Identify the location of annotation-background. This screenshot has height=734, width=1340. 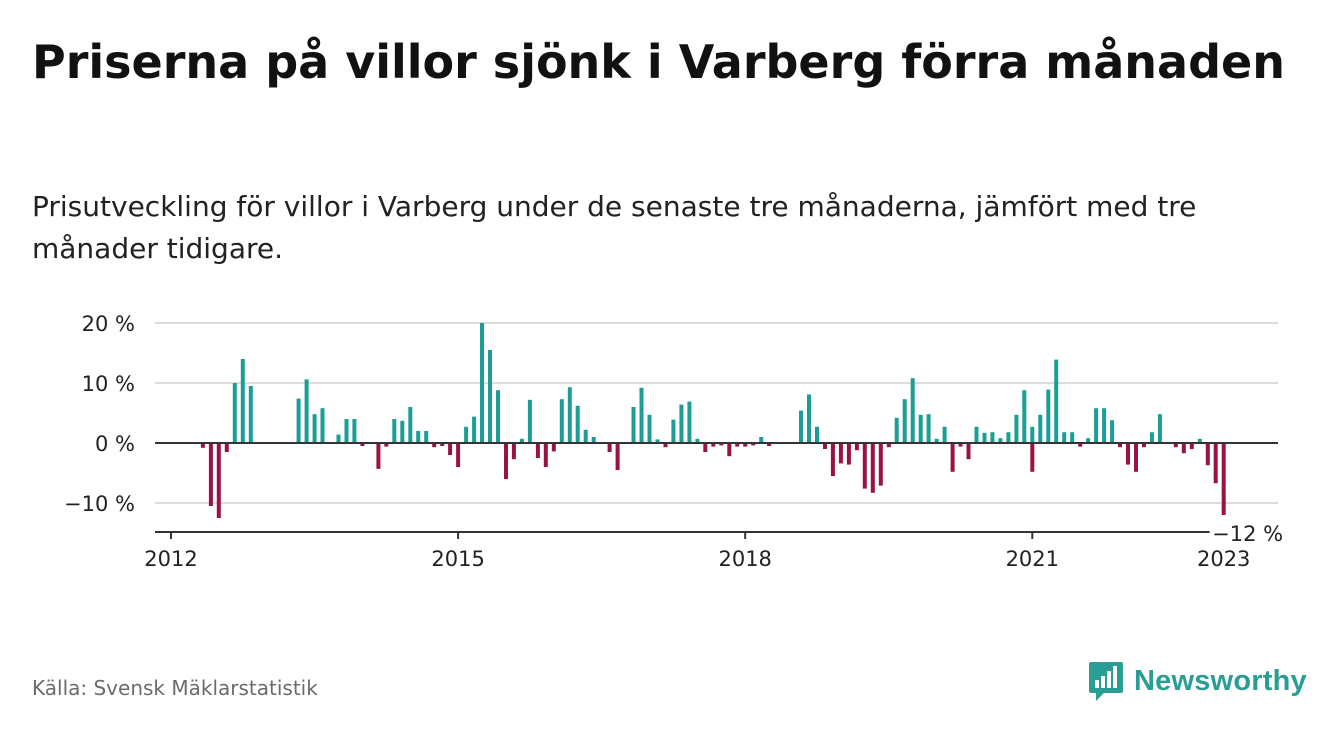
(1247, 532).